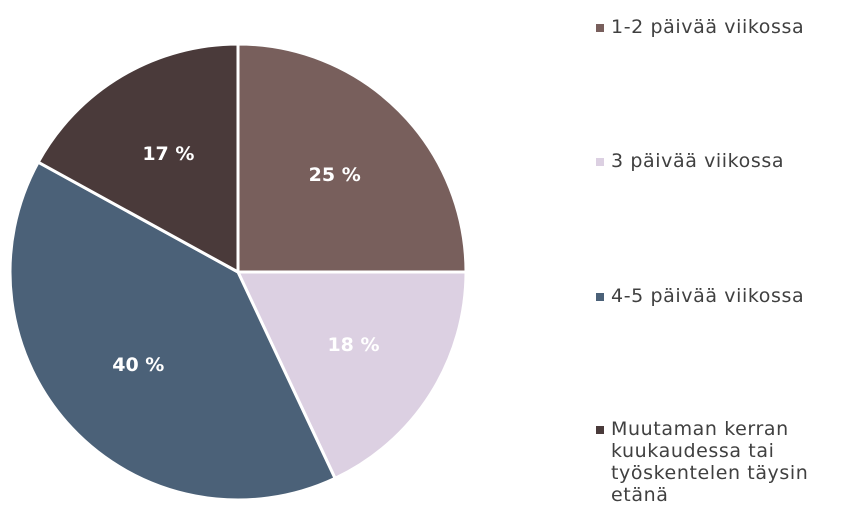 This screenshot has width=852, height=528. Describe the element at coordinates (353, 345) in the screenshot. I see `data-label: 18 %` at that location.